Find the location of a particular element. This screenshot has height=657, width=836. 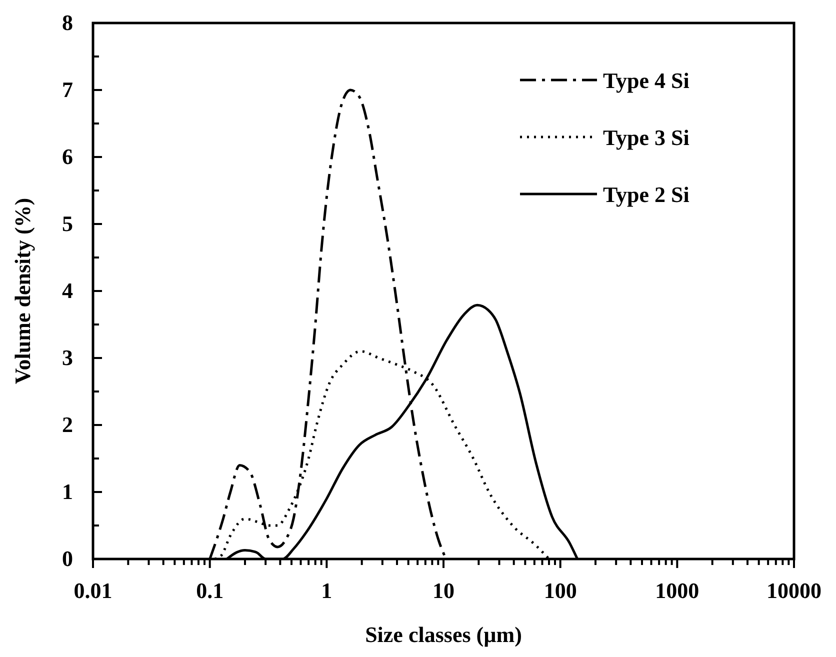

legend-label: Type 4 Si is located at coordinates (646, 80).